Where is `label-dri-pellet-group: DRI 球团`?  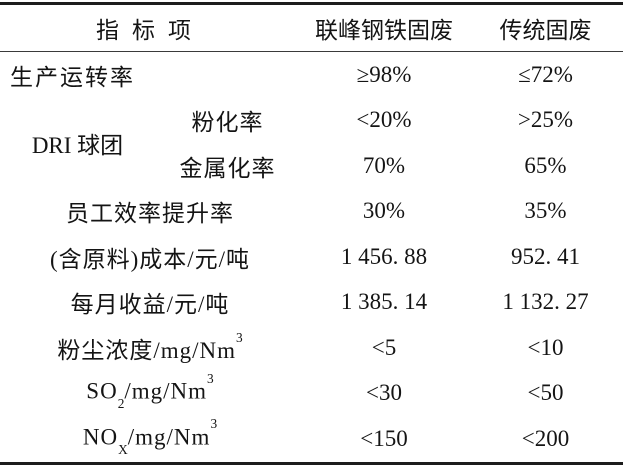 label-dri-pellet-group: DRI 球团 is located at coordinates (77, 145).